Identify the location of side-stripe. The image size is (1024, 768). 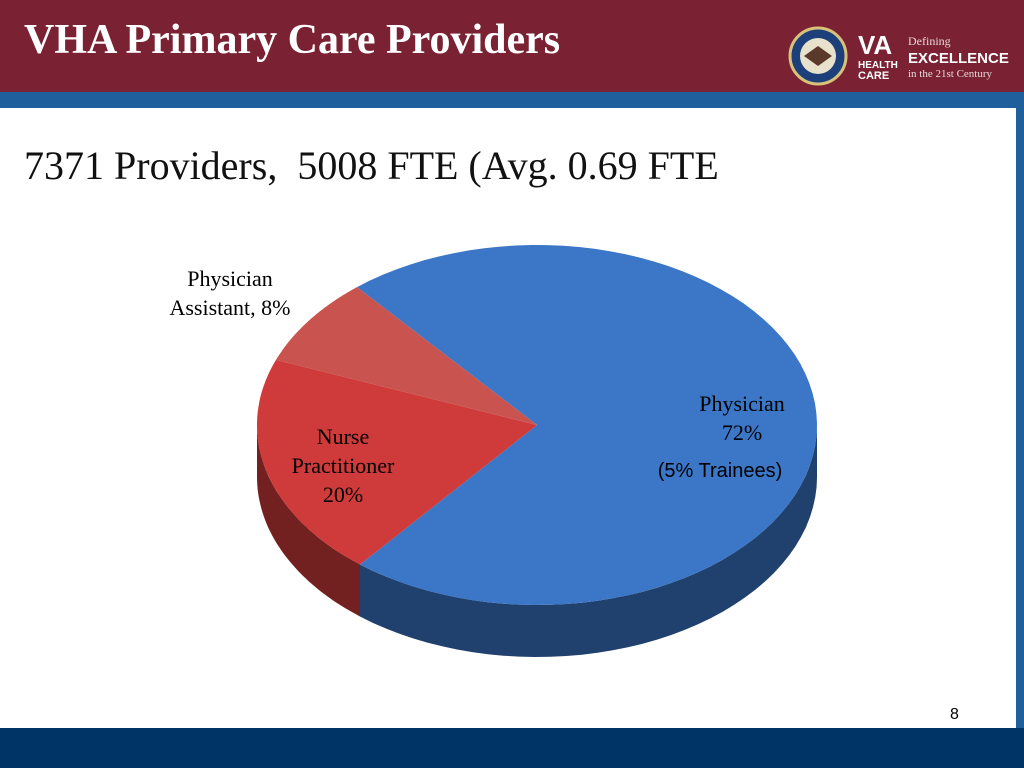
(1020, 418).